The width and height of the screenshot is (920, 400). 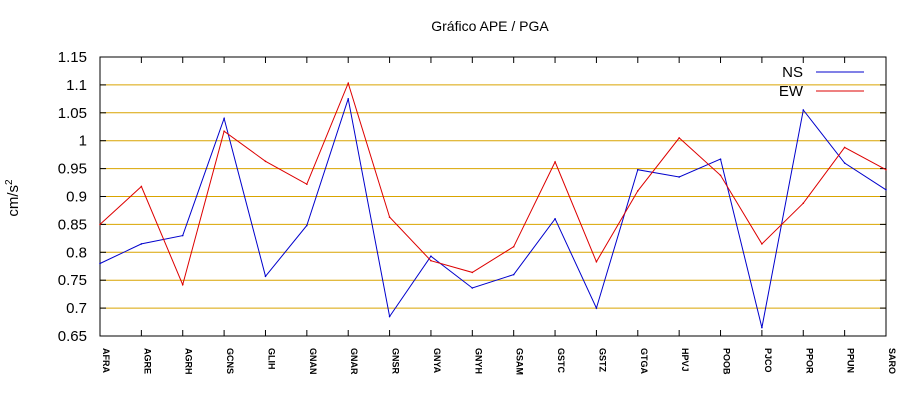 I want to click on x-tick-label: GNSR, so click(x=396, y=361).